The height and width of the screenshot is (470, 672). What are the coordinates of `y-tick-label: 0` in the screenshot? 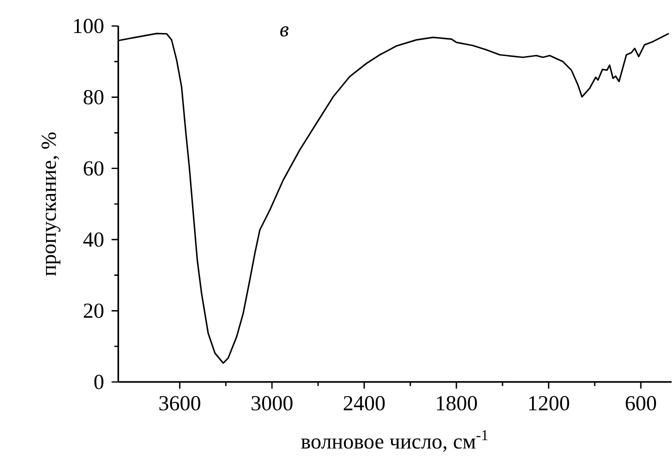 It's located at (99, 382).